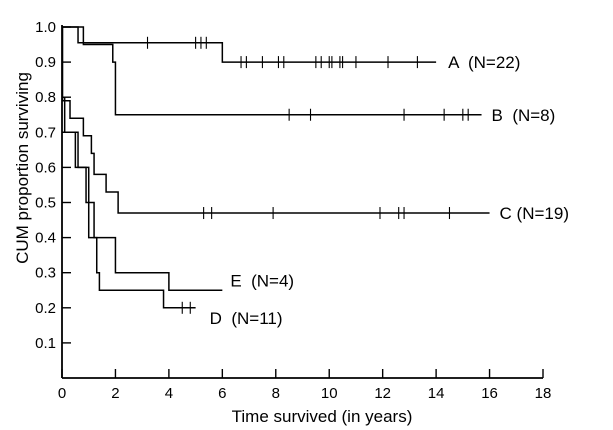 The image size is (613, 430). I want to click on y-tick-label: 0.9, so click(45, 62).